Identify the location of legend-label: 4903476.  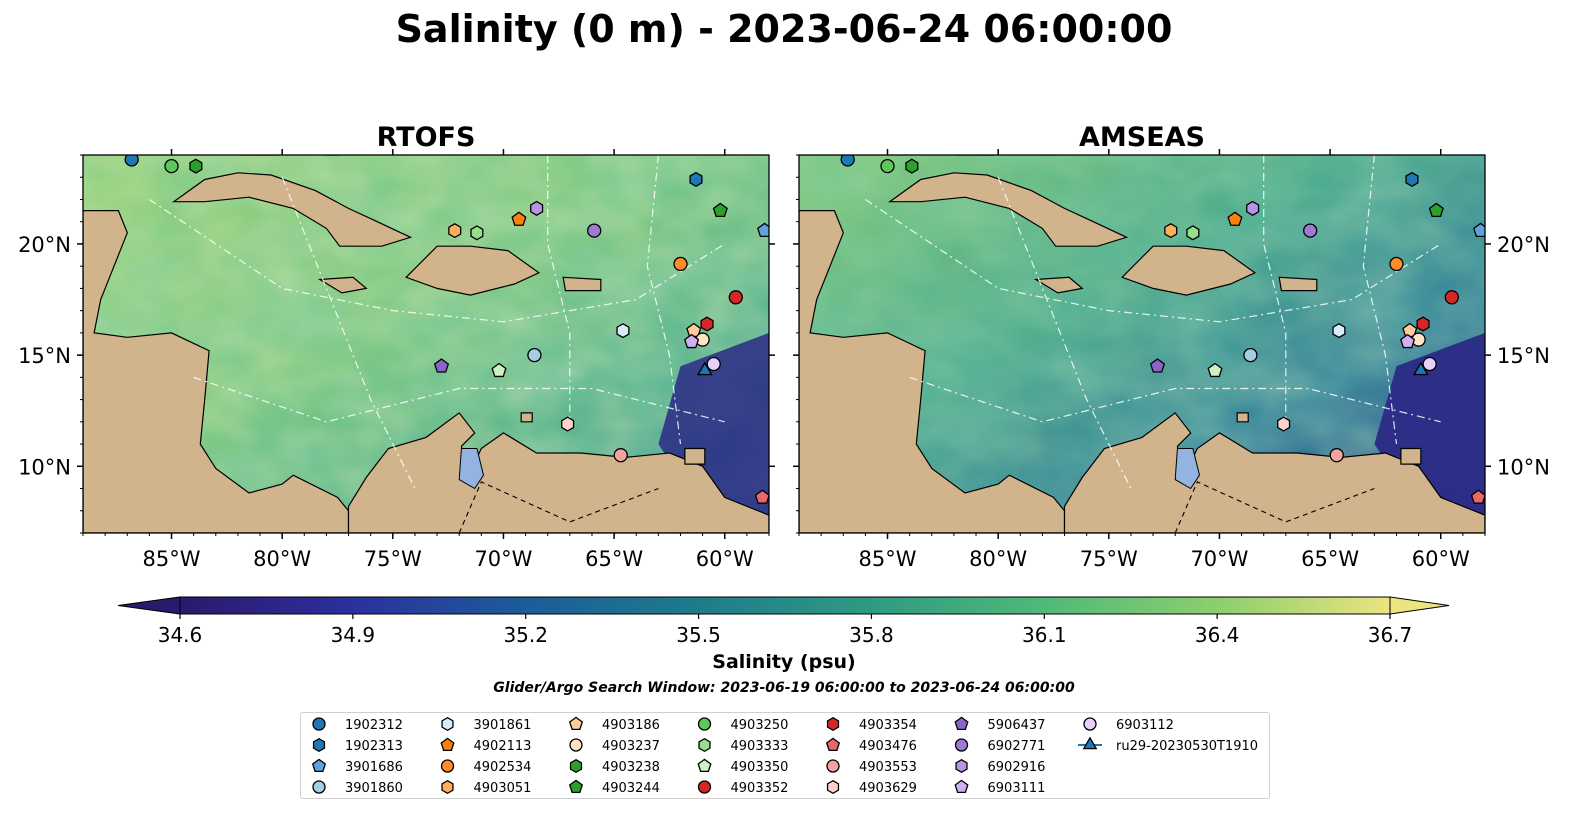
(888, 746).